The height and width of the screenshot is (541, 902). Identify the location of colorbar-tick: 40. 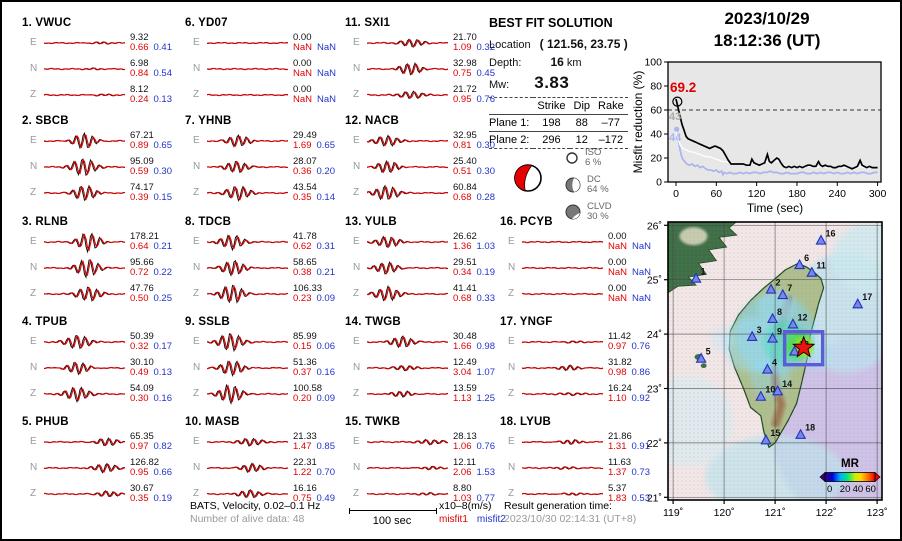
(858, 489).